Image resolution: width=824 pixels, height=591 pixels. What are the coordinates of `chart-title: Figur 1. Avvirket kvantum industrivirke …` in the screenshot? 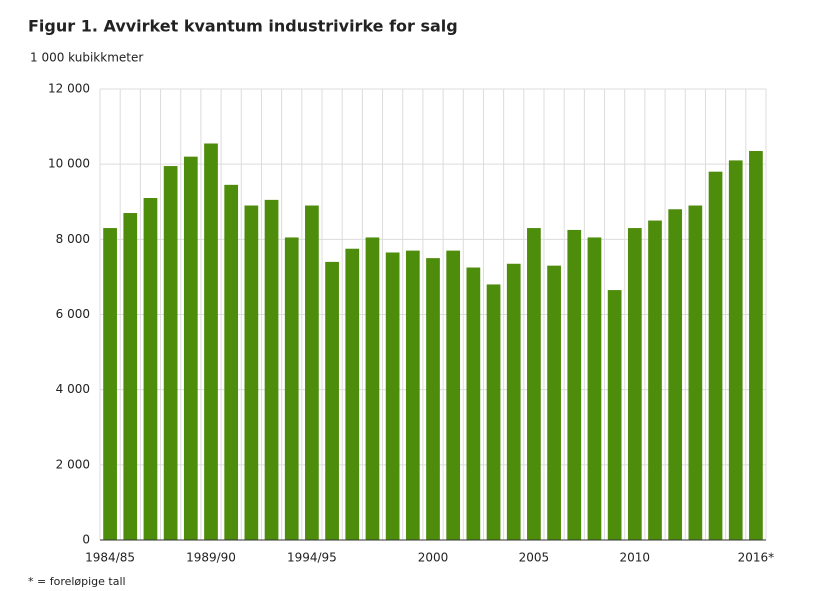 It's located at (243, 26).